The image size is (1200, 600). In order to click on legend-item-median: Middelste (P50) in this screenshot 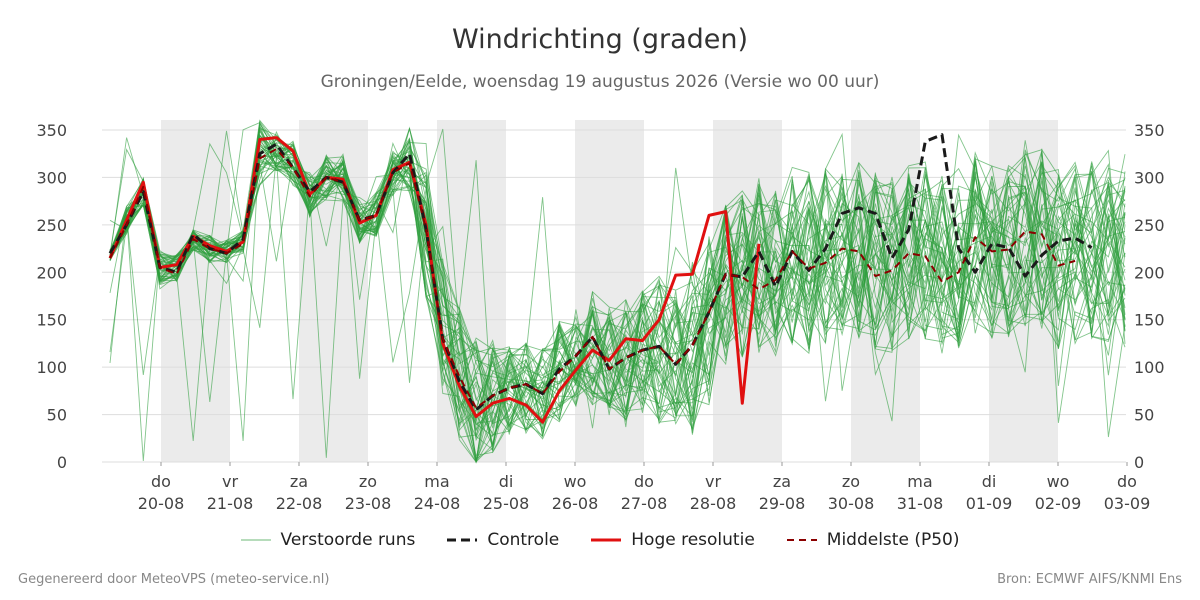, I will do `click(873, 540)`.